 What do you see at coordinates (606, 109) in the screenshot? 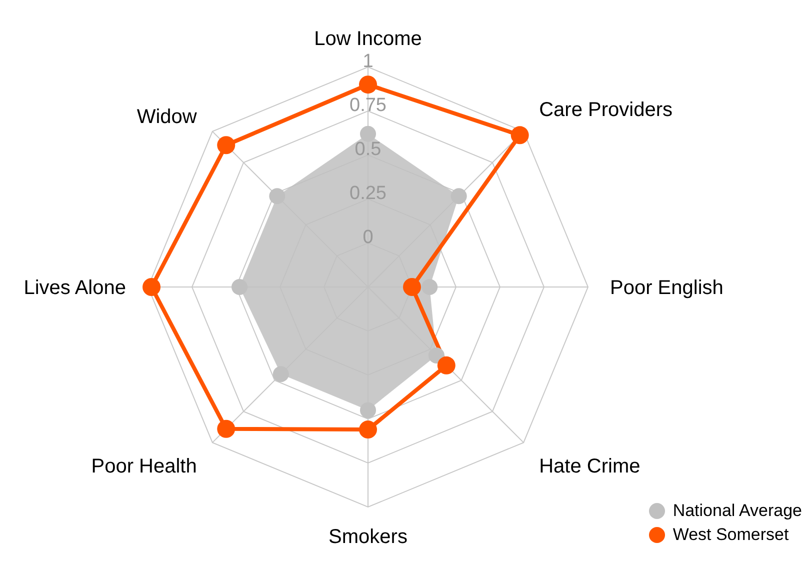
I see `spoke-label: Care Providers` at bounding box center [606, 109].